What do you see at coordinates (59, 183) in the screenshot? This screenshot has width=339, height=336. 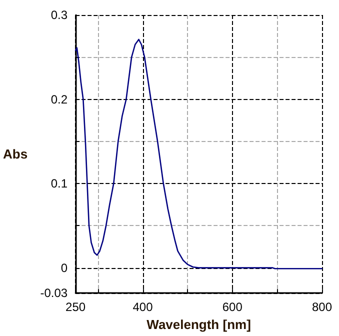 I see `y-tick-label: 0.1` at bounding box center [59, 183].